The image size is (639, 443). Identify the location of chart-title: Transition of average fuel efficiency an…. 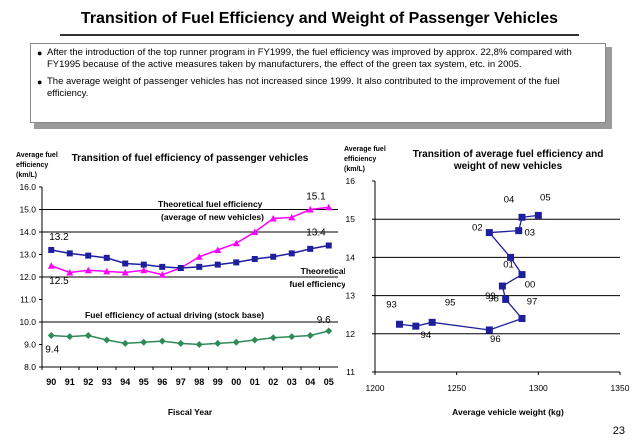
(508, 154).